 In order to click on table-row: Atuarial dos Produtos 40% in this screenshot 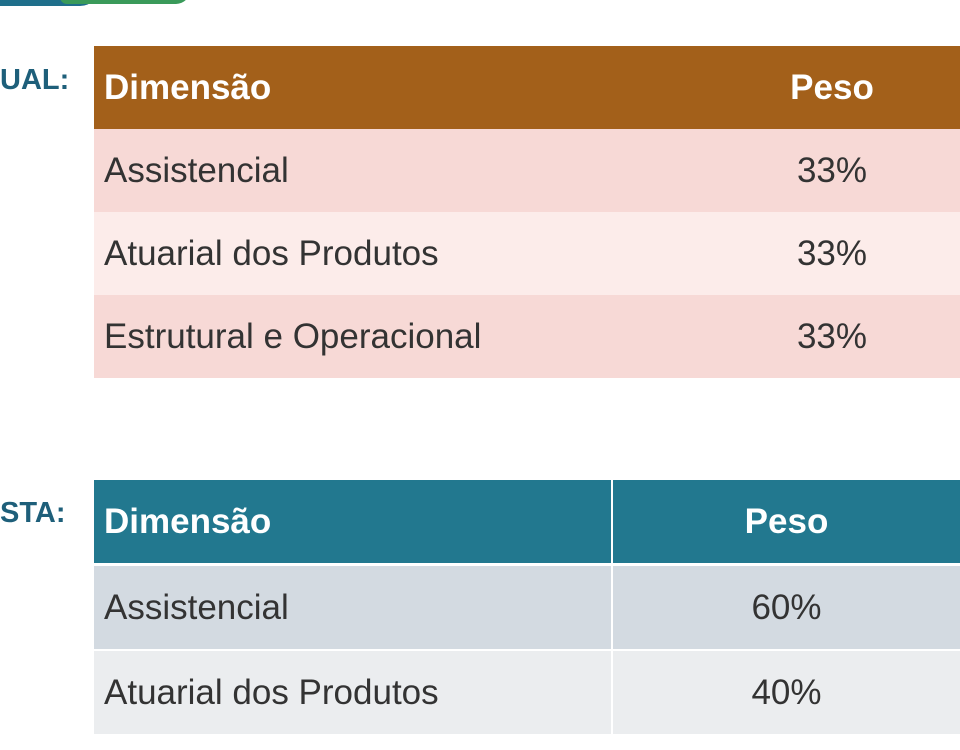, I will do `click(527, 691)`.